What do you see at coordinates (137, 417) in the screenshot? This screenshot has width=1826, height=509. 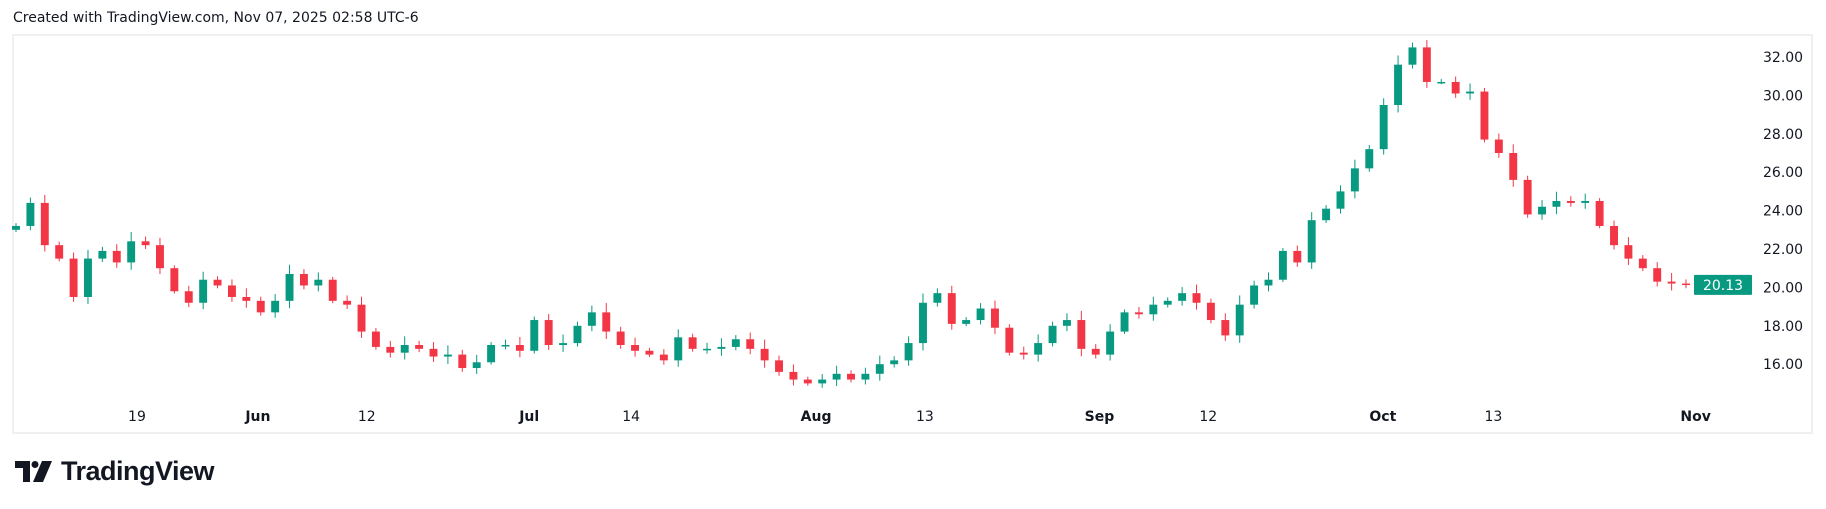 I see `x-tick-label: 19` at bounding box center [137, 417].